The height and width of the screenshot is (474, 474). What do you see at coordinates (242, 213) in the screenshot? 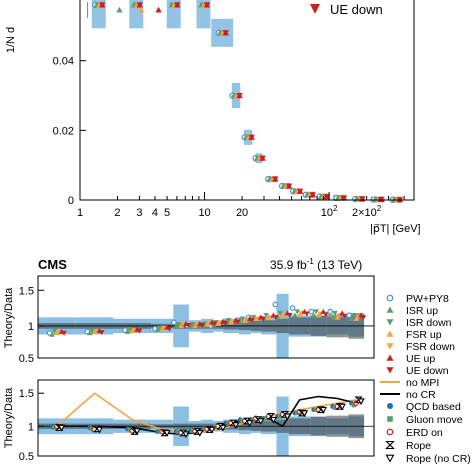
I see `x-tick-label: 20` at bounding box center [242, 213].